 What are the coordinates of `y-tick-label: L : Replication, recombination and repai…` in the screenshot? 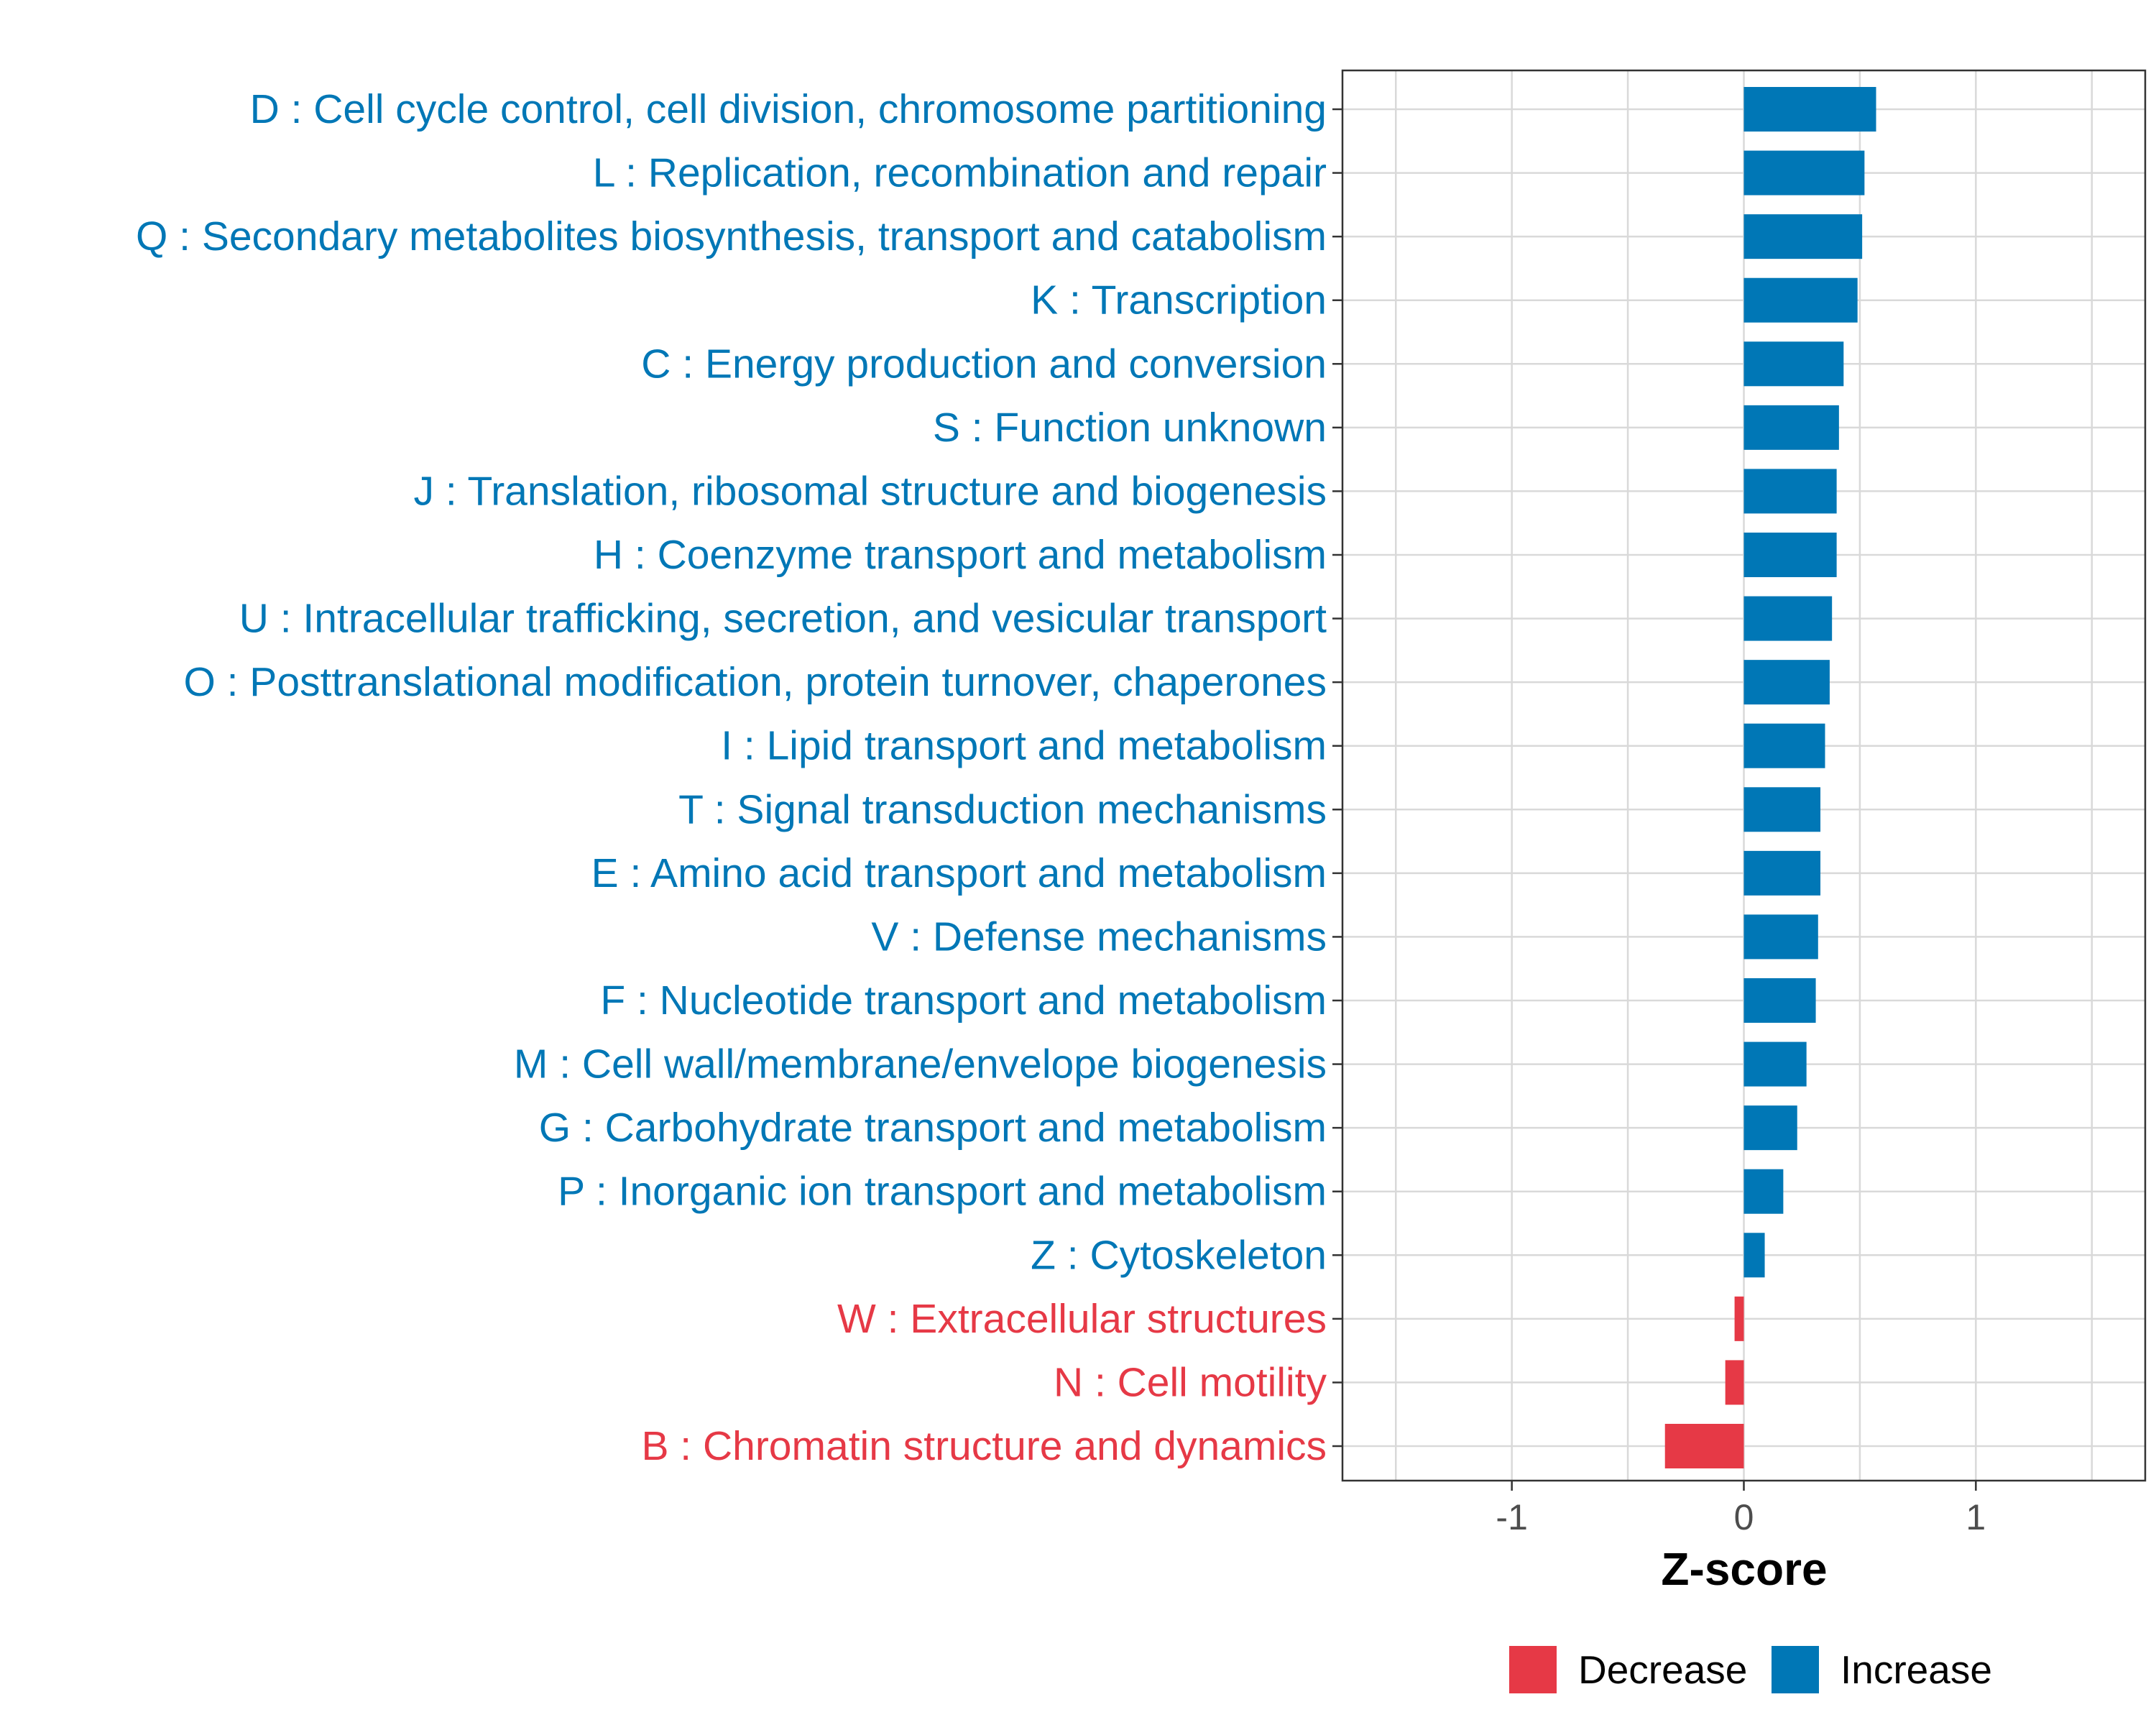 It's located at (960, 173).